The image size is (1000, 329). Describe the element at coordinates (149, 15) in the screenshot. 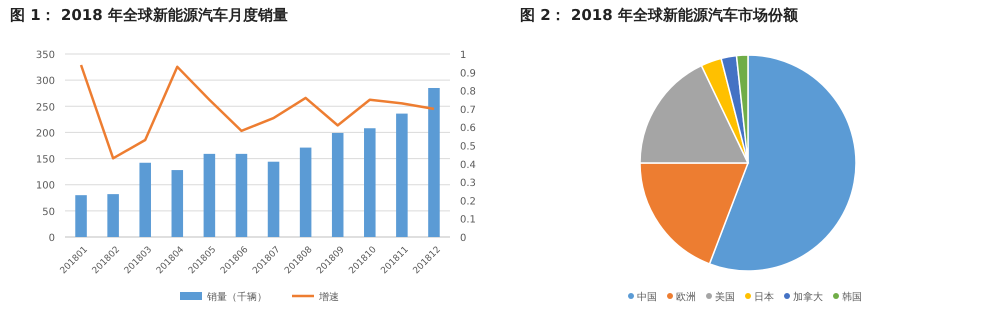

I see `chart-title: 图 1： 2018 年全球新能源汽车月度销量` at that location.